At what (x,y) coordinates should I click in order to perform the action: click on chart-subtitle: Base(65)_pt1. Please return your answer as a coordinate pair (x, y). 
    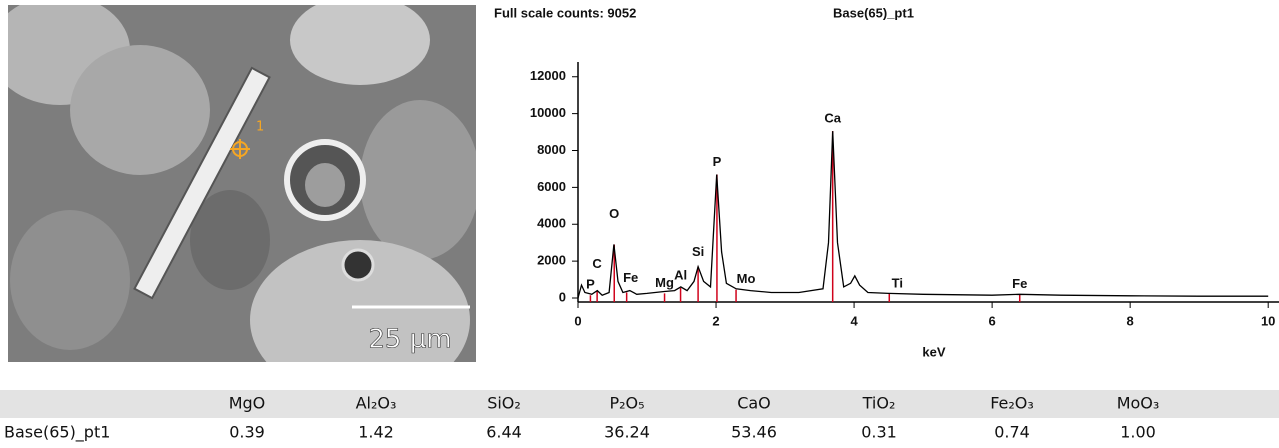
    Looking at the image, I should click on (873, 12).